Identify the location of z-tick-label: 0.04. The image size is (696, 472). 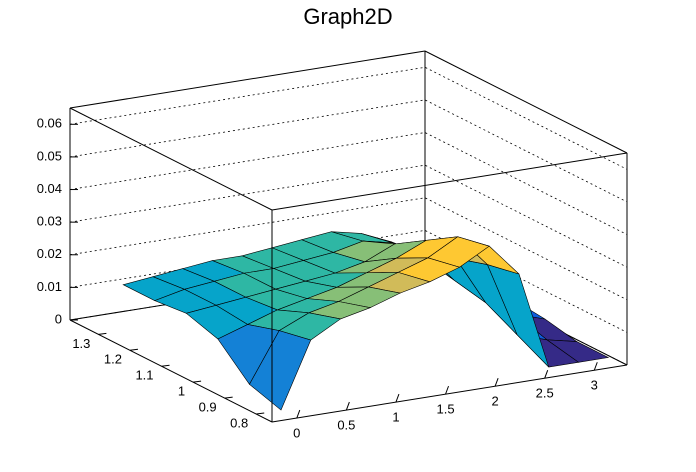
(49, 188).